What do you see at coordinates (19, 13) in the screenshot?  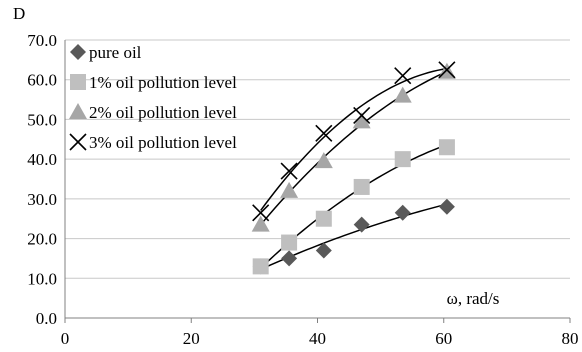 I see `y-axis-title: D` at bounding box center [19, 13].